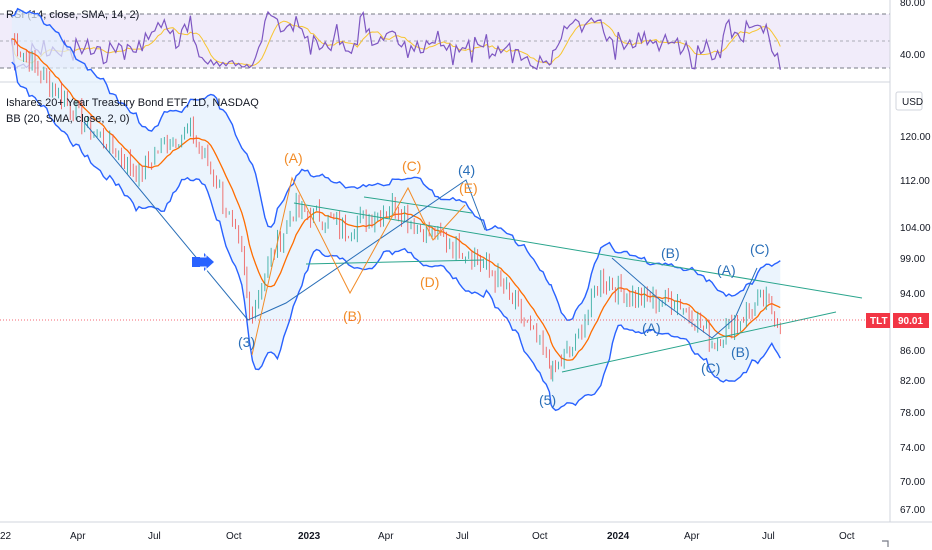 The image size is (932, 550). Describe the element at coordinates (912, 102) in the screenshot. I see `currency-label: USD` at that location.